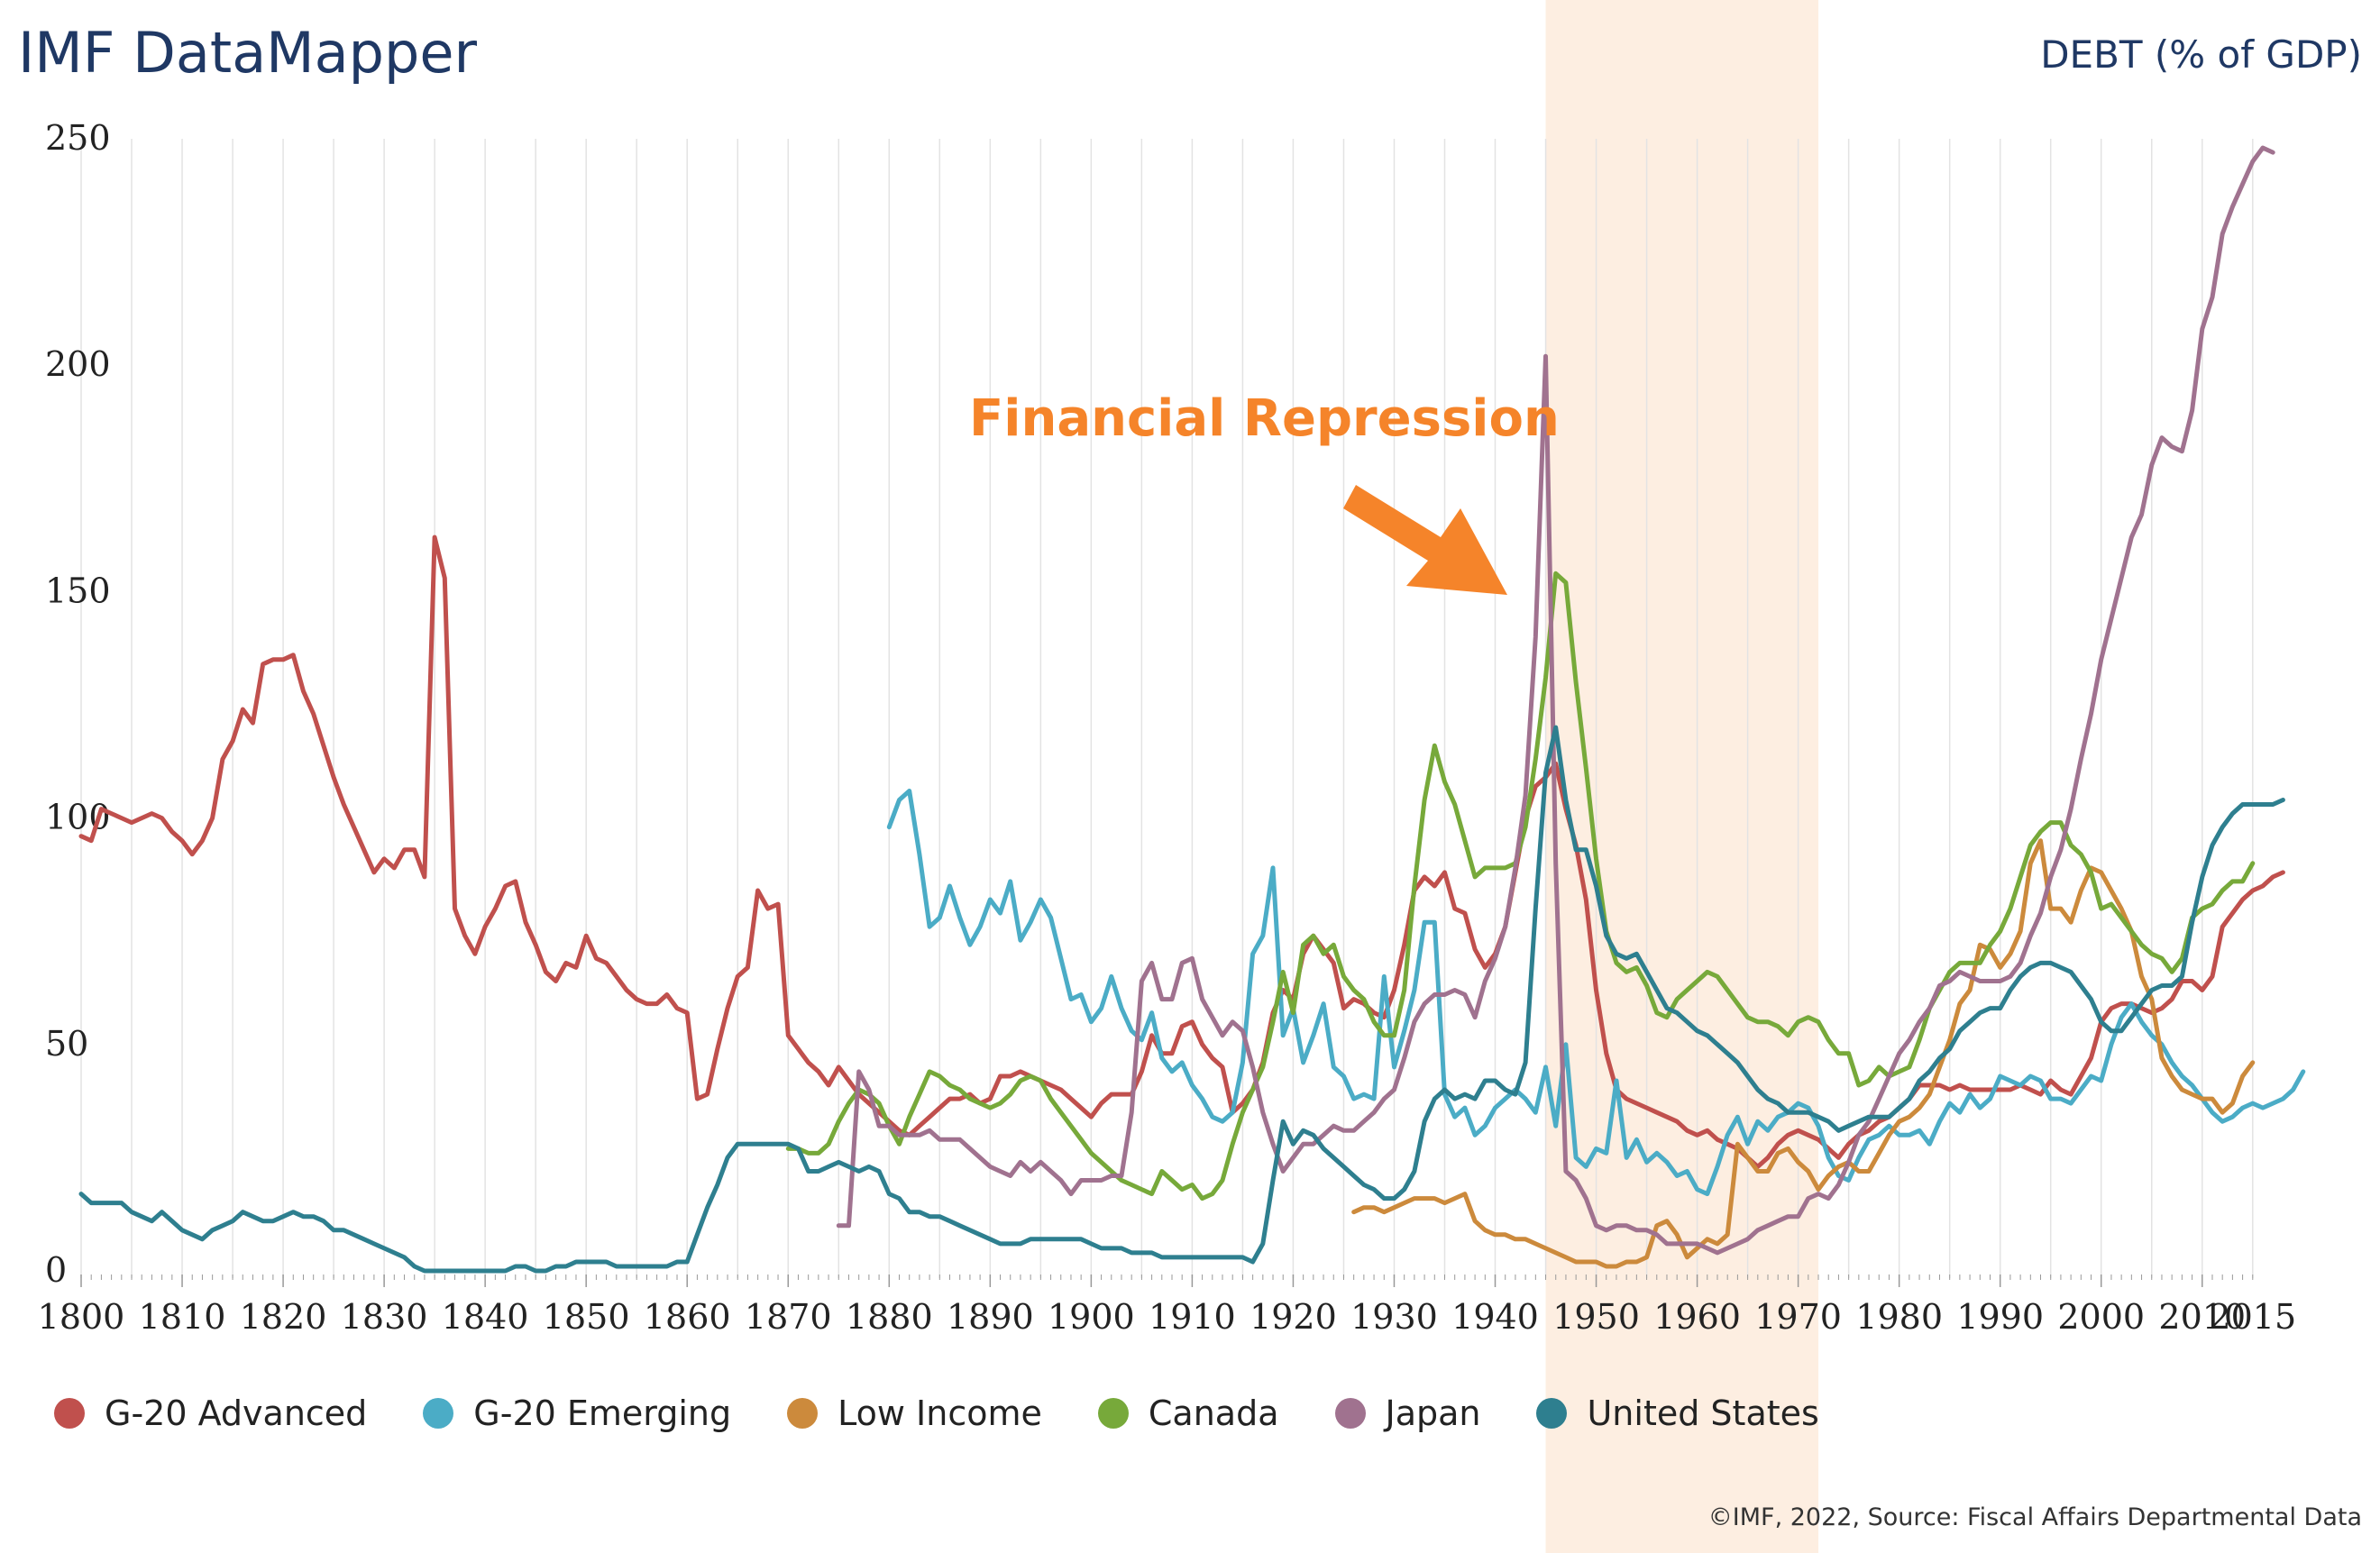 This screenshot has width=2380, height=1553. What do you see at coordinates (66, 1044) in the screenshot?
I see `y-tick-label: 50` at bounding box center [66, 1044].